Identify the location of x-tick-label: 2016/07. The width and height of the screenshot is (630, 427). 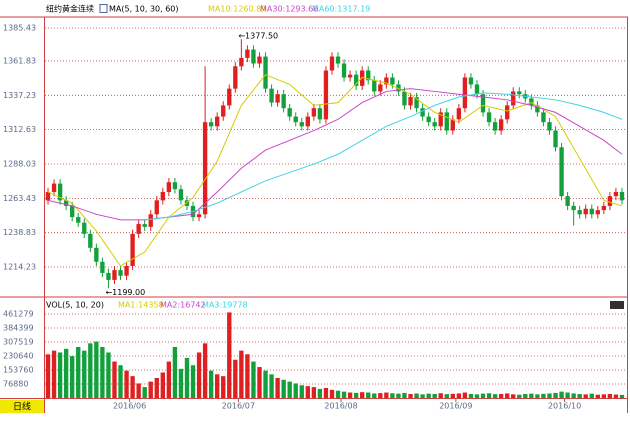
(238, 406).